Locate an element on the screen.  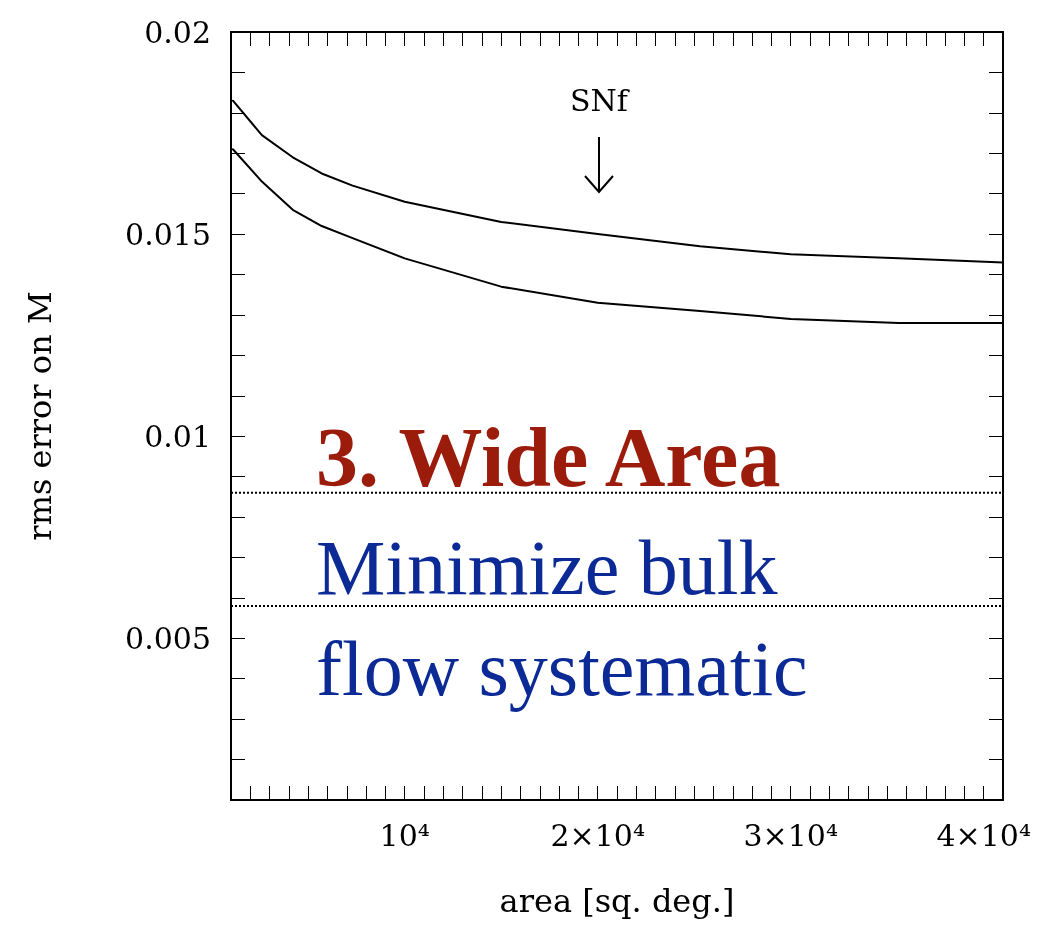
x-tick-label: 2×10⁴ is located at coordinates (597, 835).